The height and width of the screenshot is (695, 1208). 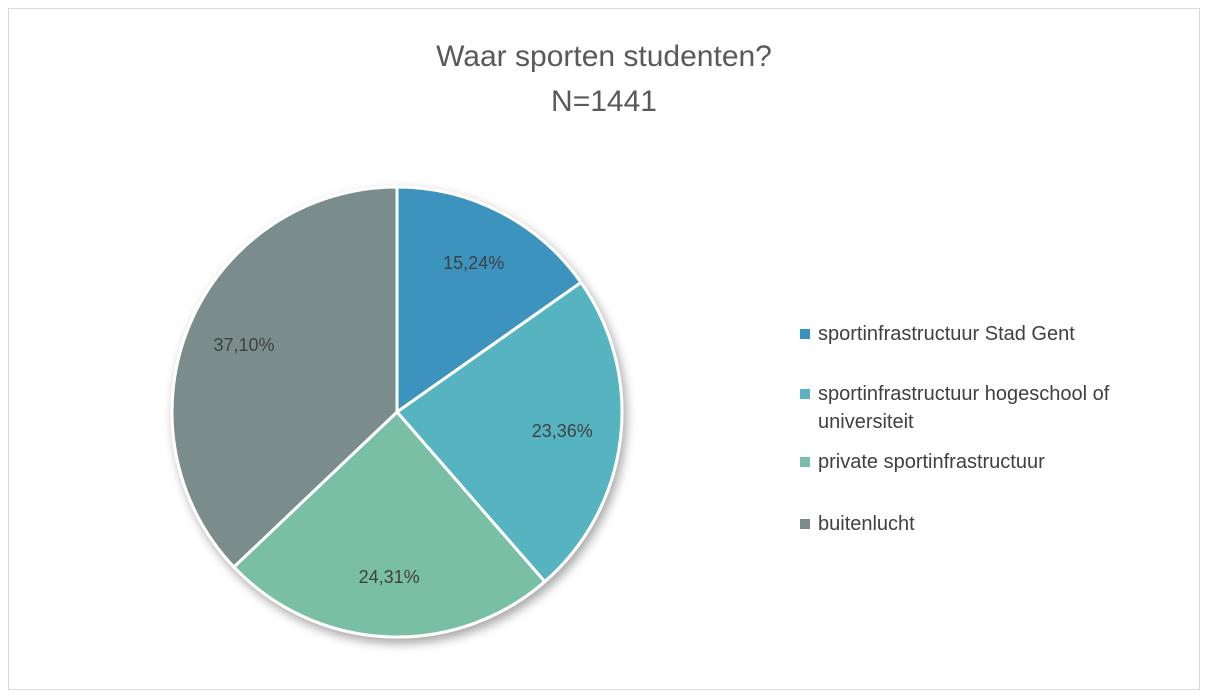 I want to click on legend-label: sportinfrastructuur Stad Gent, so click(x=946, y=334).